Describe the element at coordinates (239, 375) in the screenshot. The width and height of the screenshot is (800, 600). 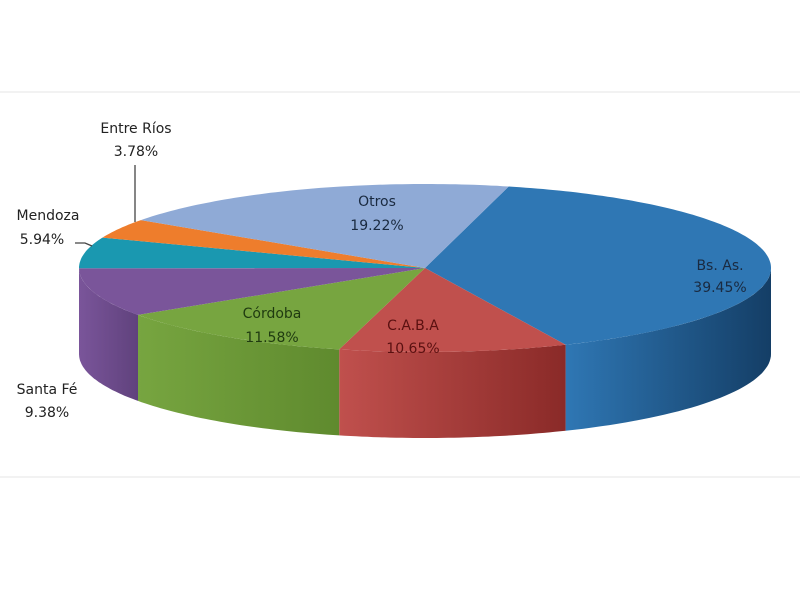
I see `slice-side-cordoba` at that location.